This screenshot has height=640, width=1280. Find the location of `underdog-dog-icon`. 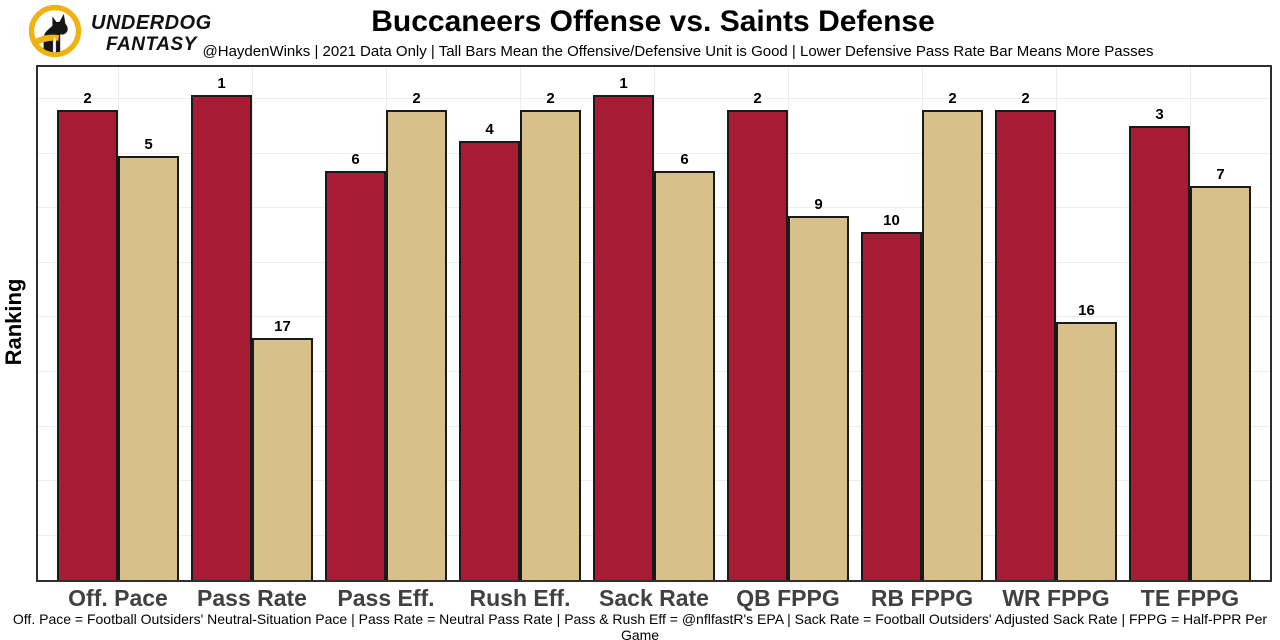

underdog-dog-icon is located at coordinates (55, 31).